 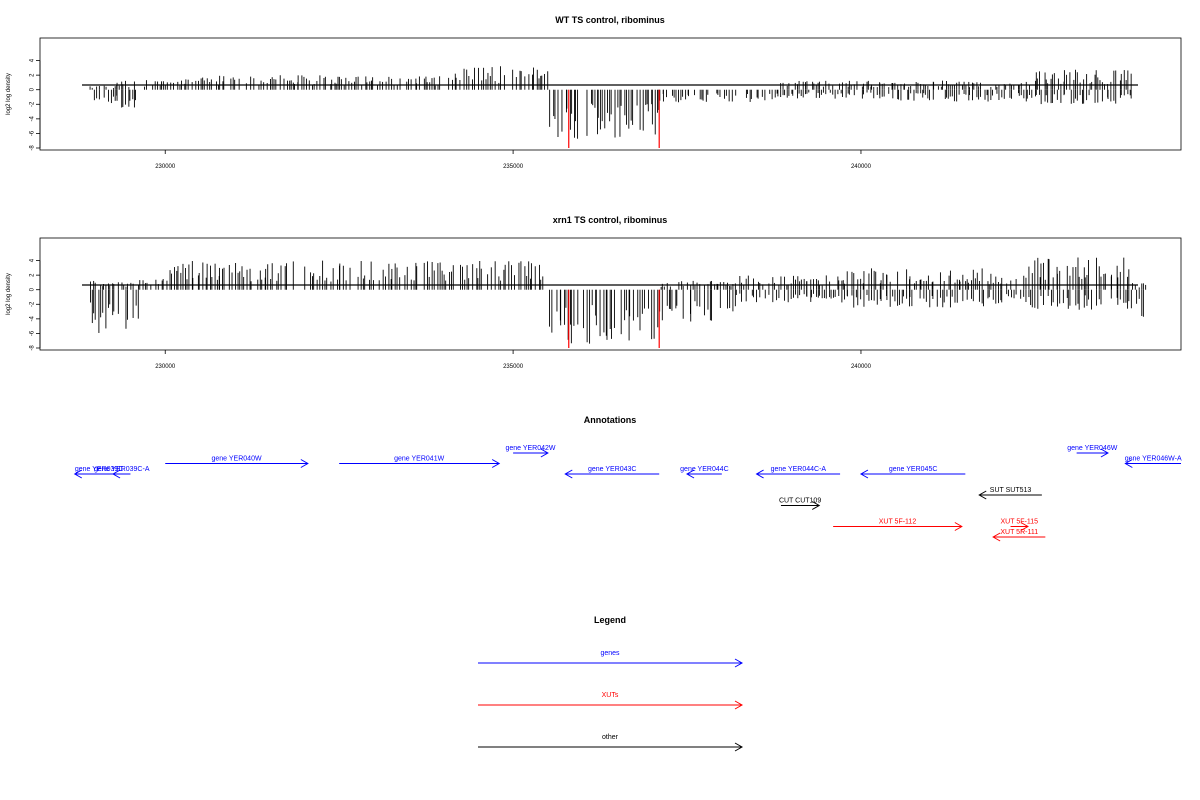 I want to click on legend-entry: genes, so click(x=611, y=659).